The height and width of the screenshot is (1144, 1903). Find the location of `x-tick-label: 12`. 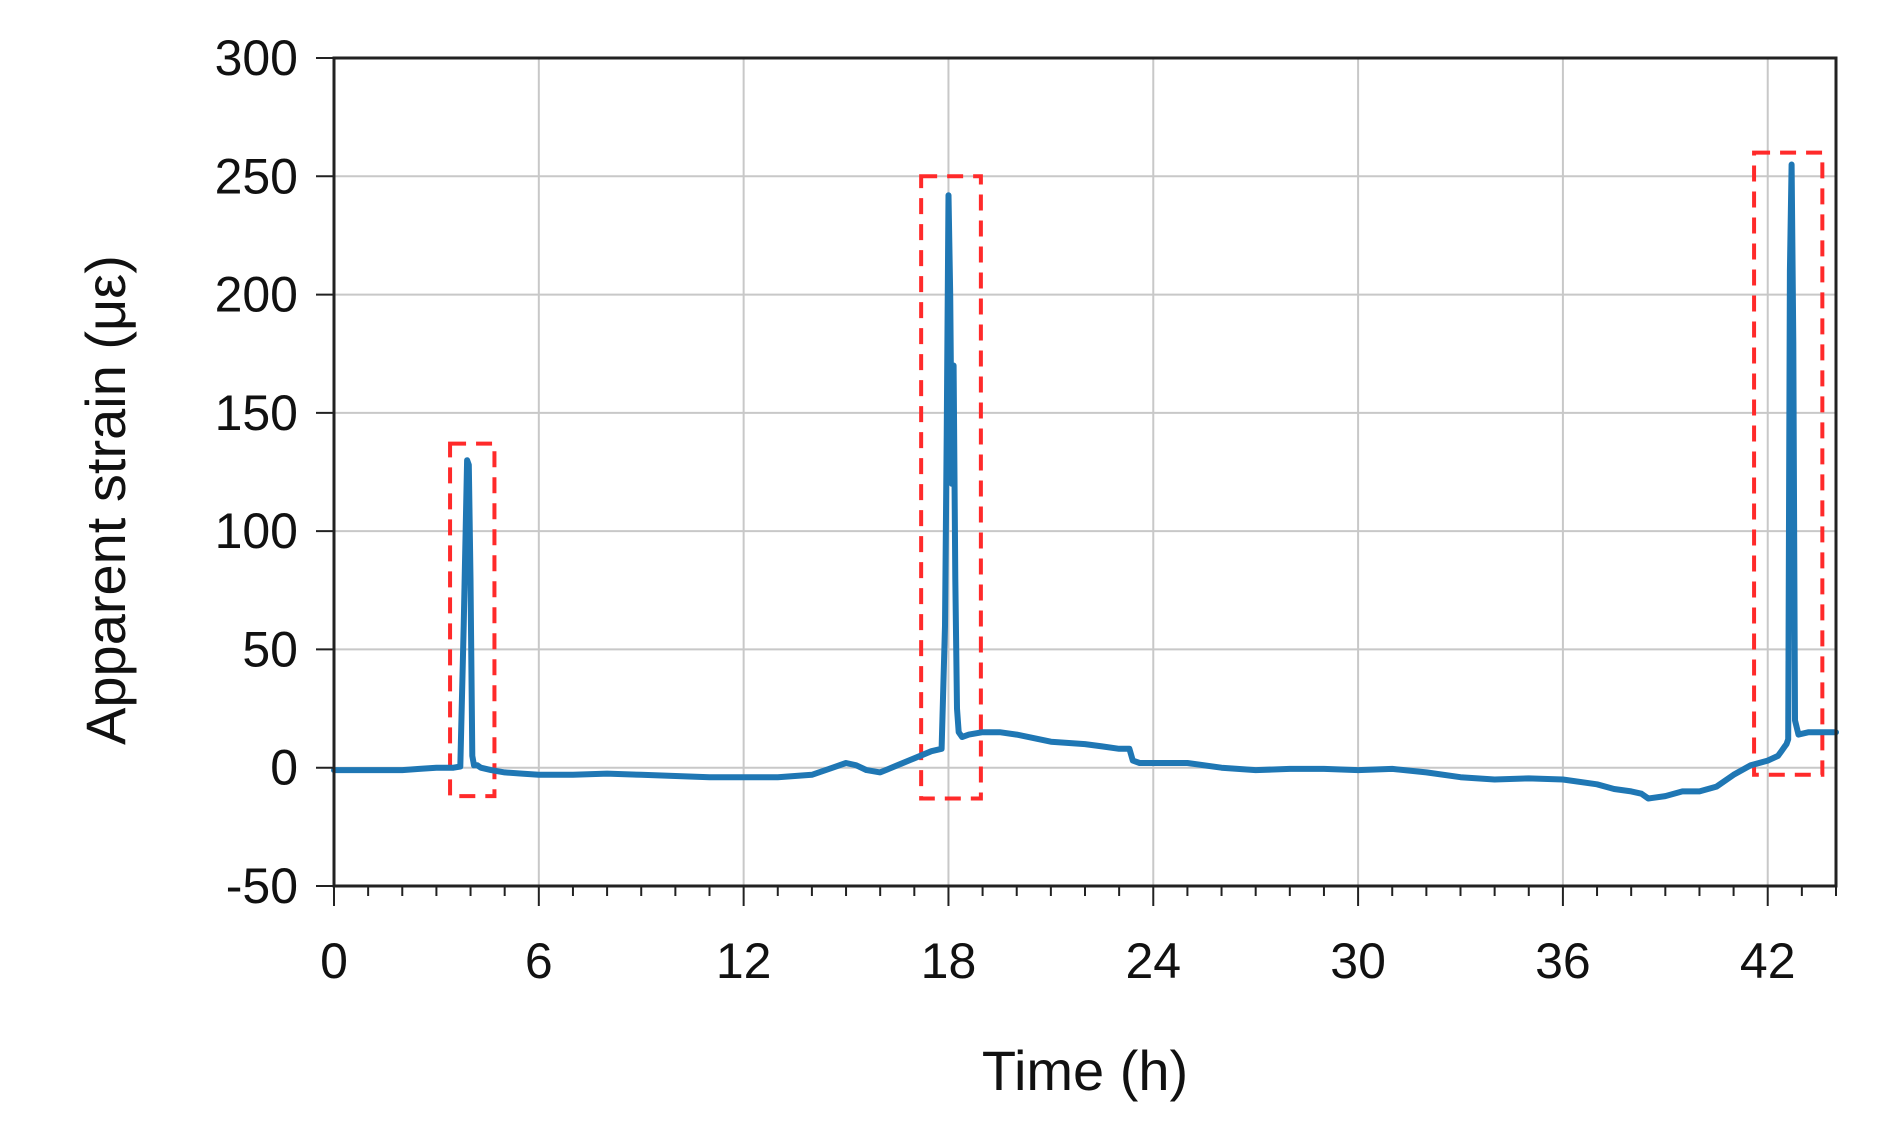

x-tick-label: 12 is located at coordinates (744, 961).